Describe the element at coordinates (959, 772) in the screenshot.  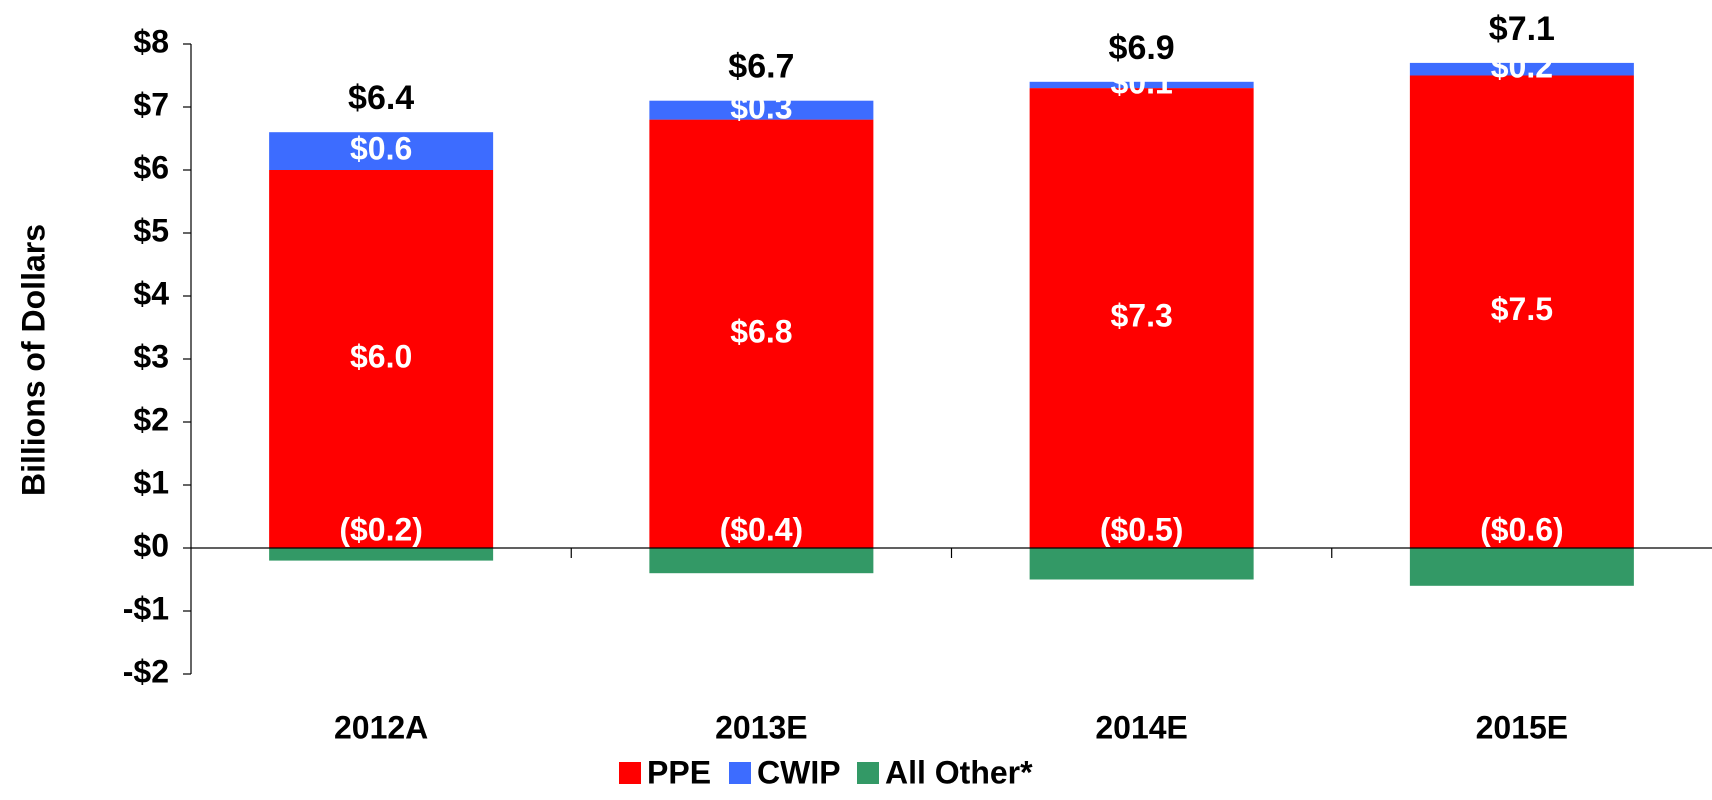
I see `legend-label: All Other*` at that location.